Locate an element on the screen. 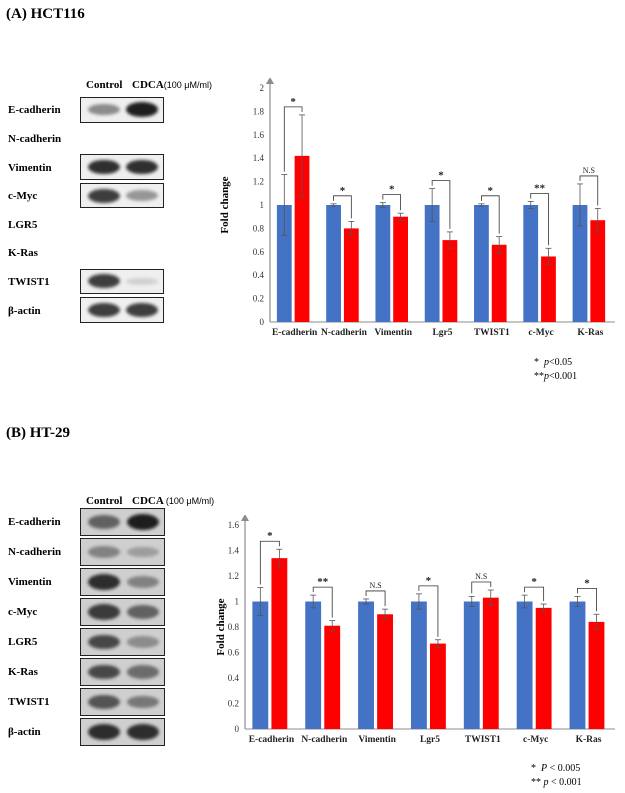 The height and width of the screenshot is (793, 625). panel-title: (A) HCT116 is located at coordinates (45, 14).